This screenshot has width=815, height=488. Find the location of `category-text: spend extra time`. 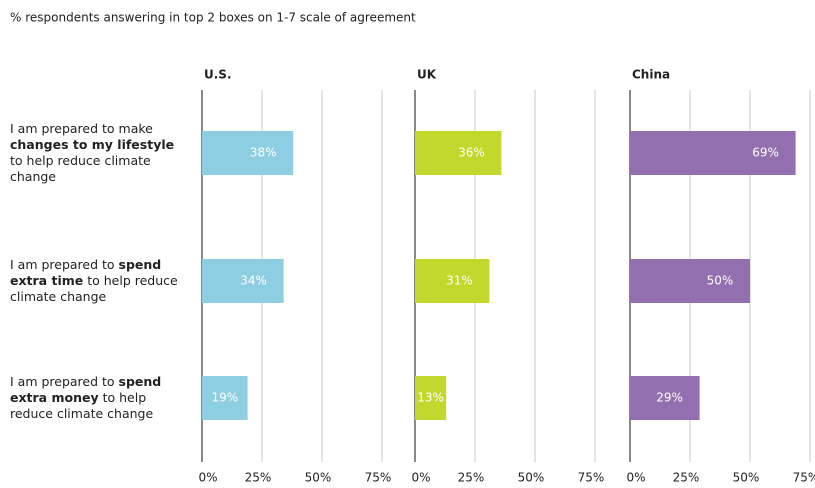

category-text: spend extra time is located at coordinates (86, 272).